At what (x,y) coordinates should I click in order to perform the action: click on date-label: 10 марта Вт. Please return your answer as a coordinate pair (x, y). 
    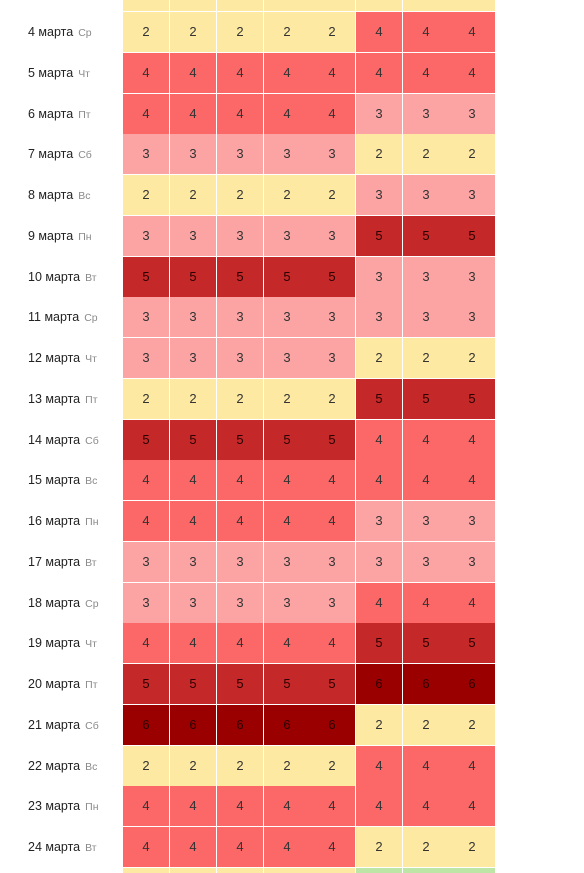
    Looking at the image, I should click on (62, 277).